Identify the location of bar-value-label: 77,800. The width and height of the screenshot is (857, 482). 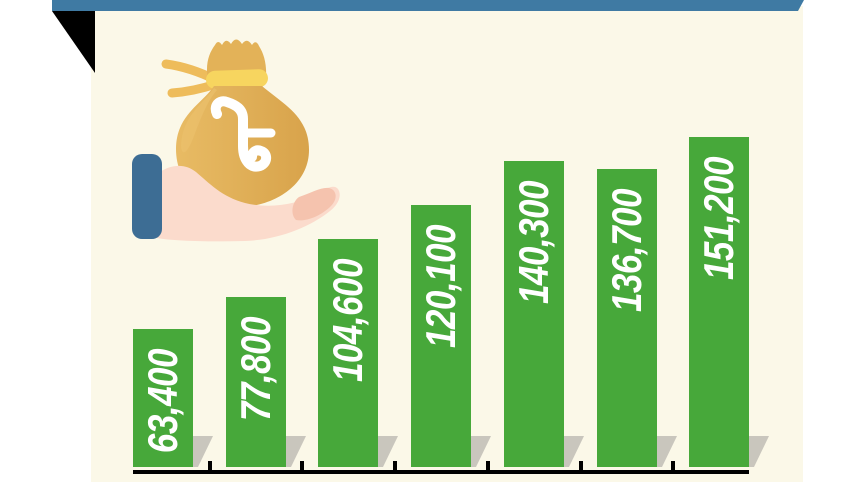
(256, 369).